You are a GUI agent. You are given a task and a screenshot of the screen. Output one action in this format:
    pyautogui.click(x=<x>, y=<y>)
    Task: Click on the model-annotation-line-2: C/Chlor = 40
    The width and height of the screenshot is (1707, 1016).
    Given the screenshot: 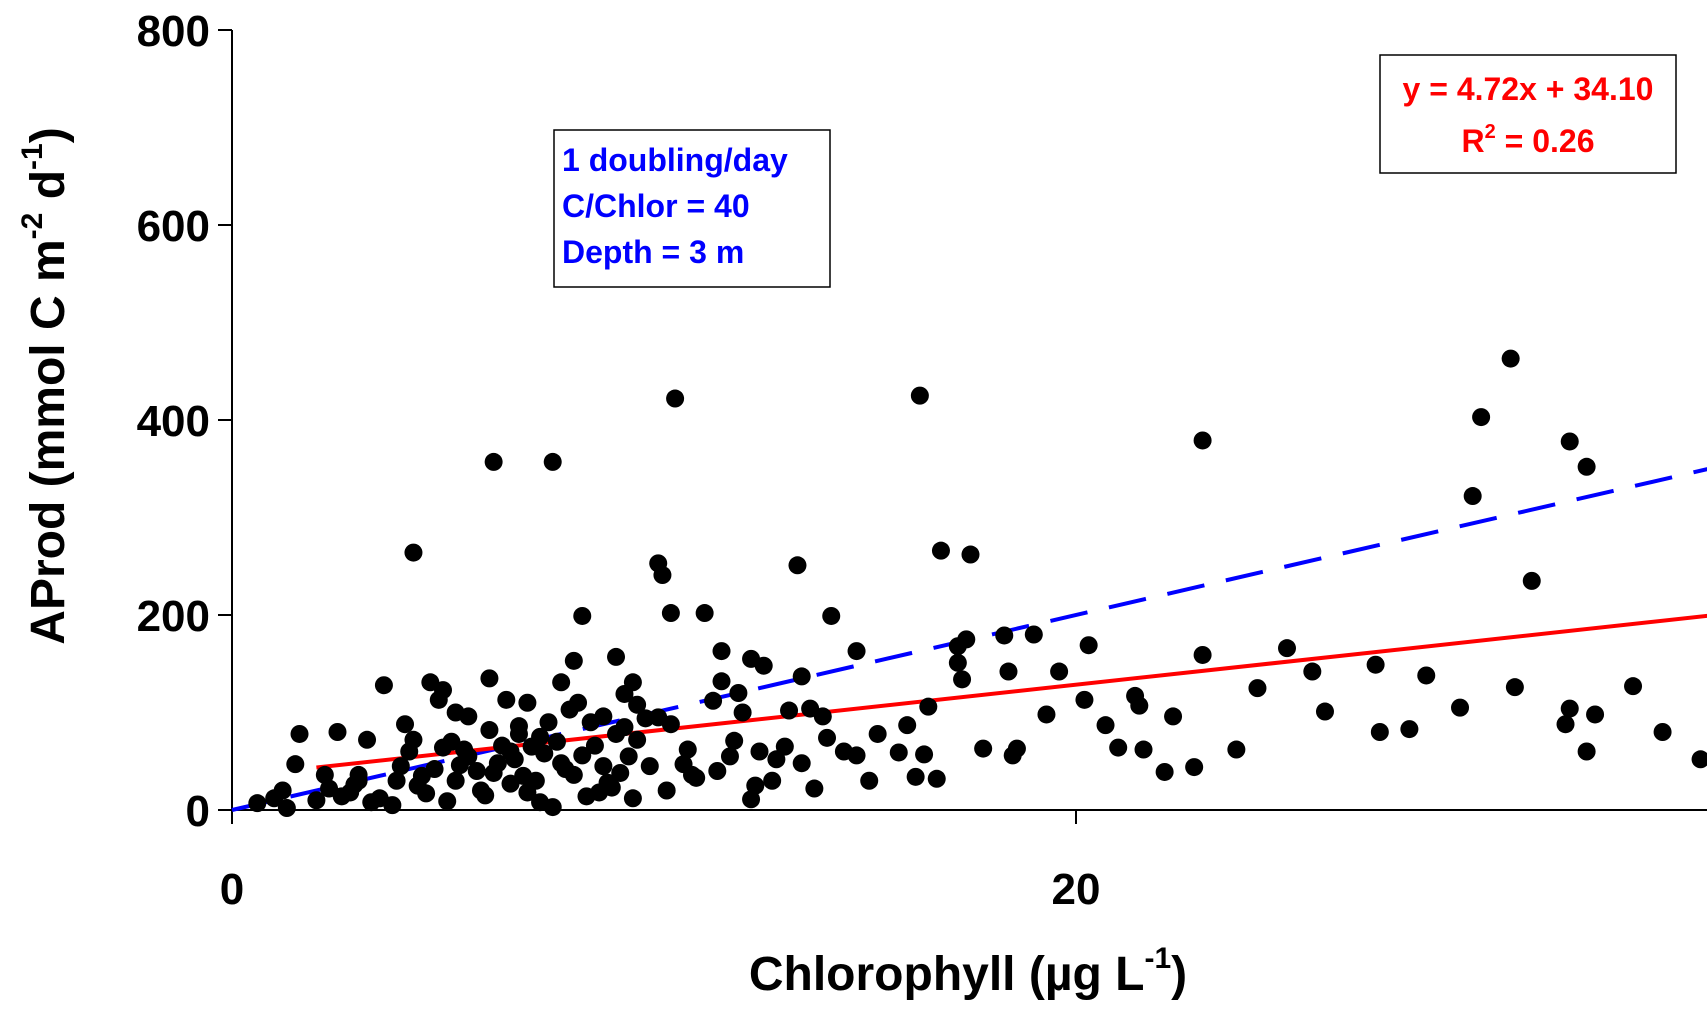 What is the action you would take?
    pyautogui.click(x=656, y=206)
    